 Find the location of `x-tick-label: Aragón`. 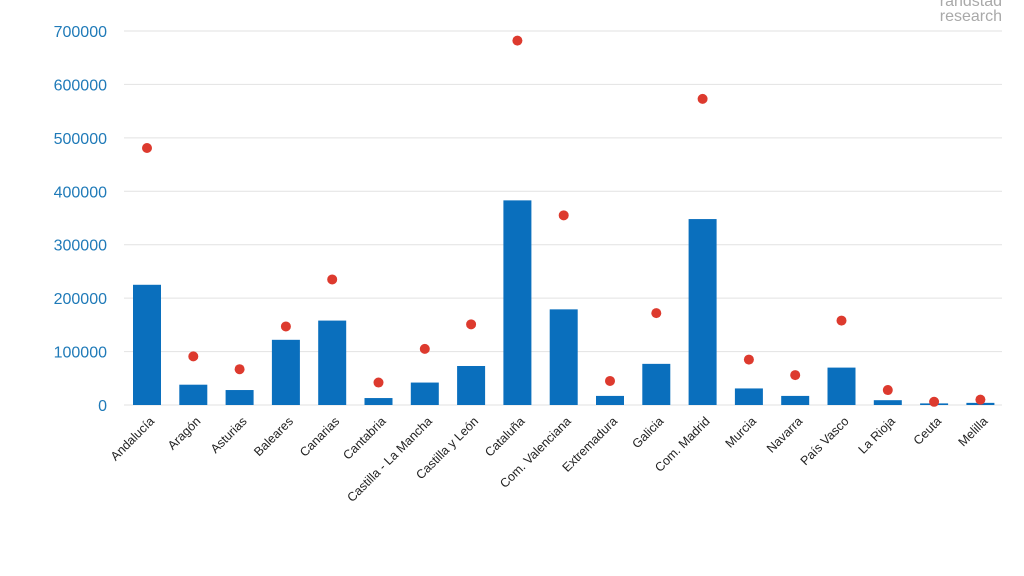

x-tick-label: Aragón is located at coordinates (184, 433).